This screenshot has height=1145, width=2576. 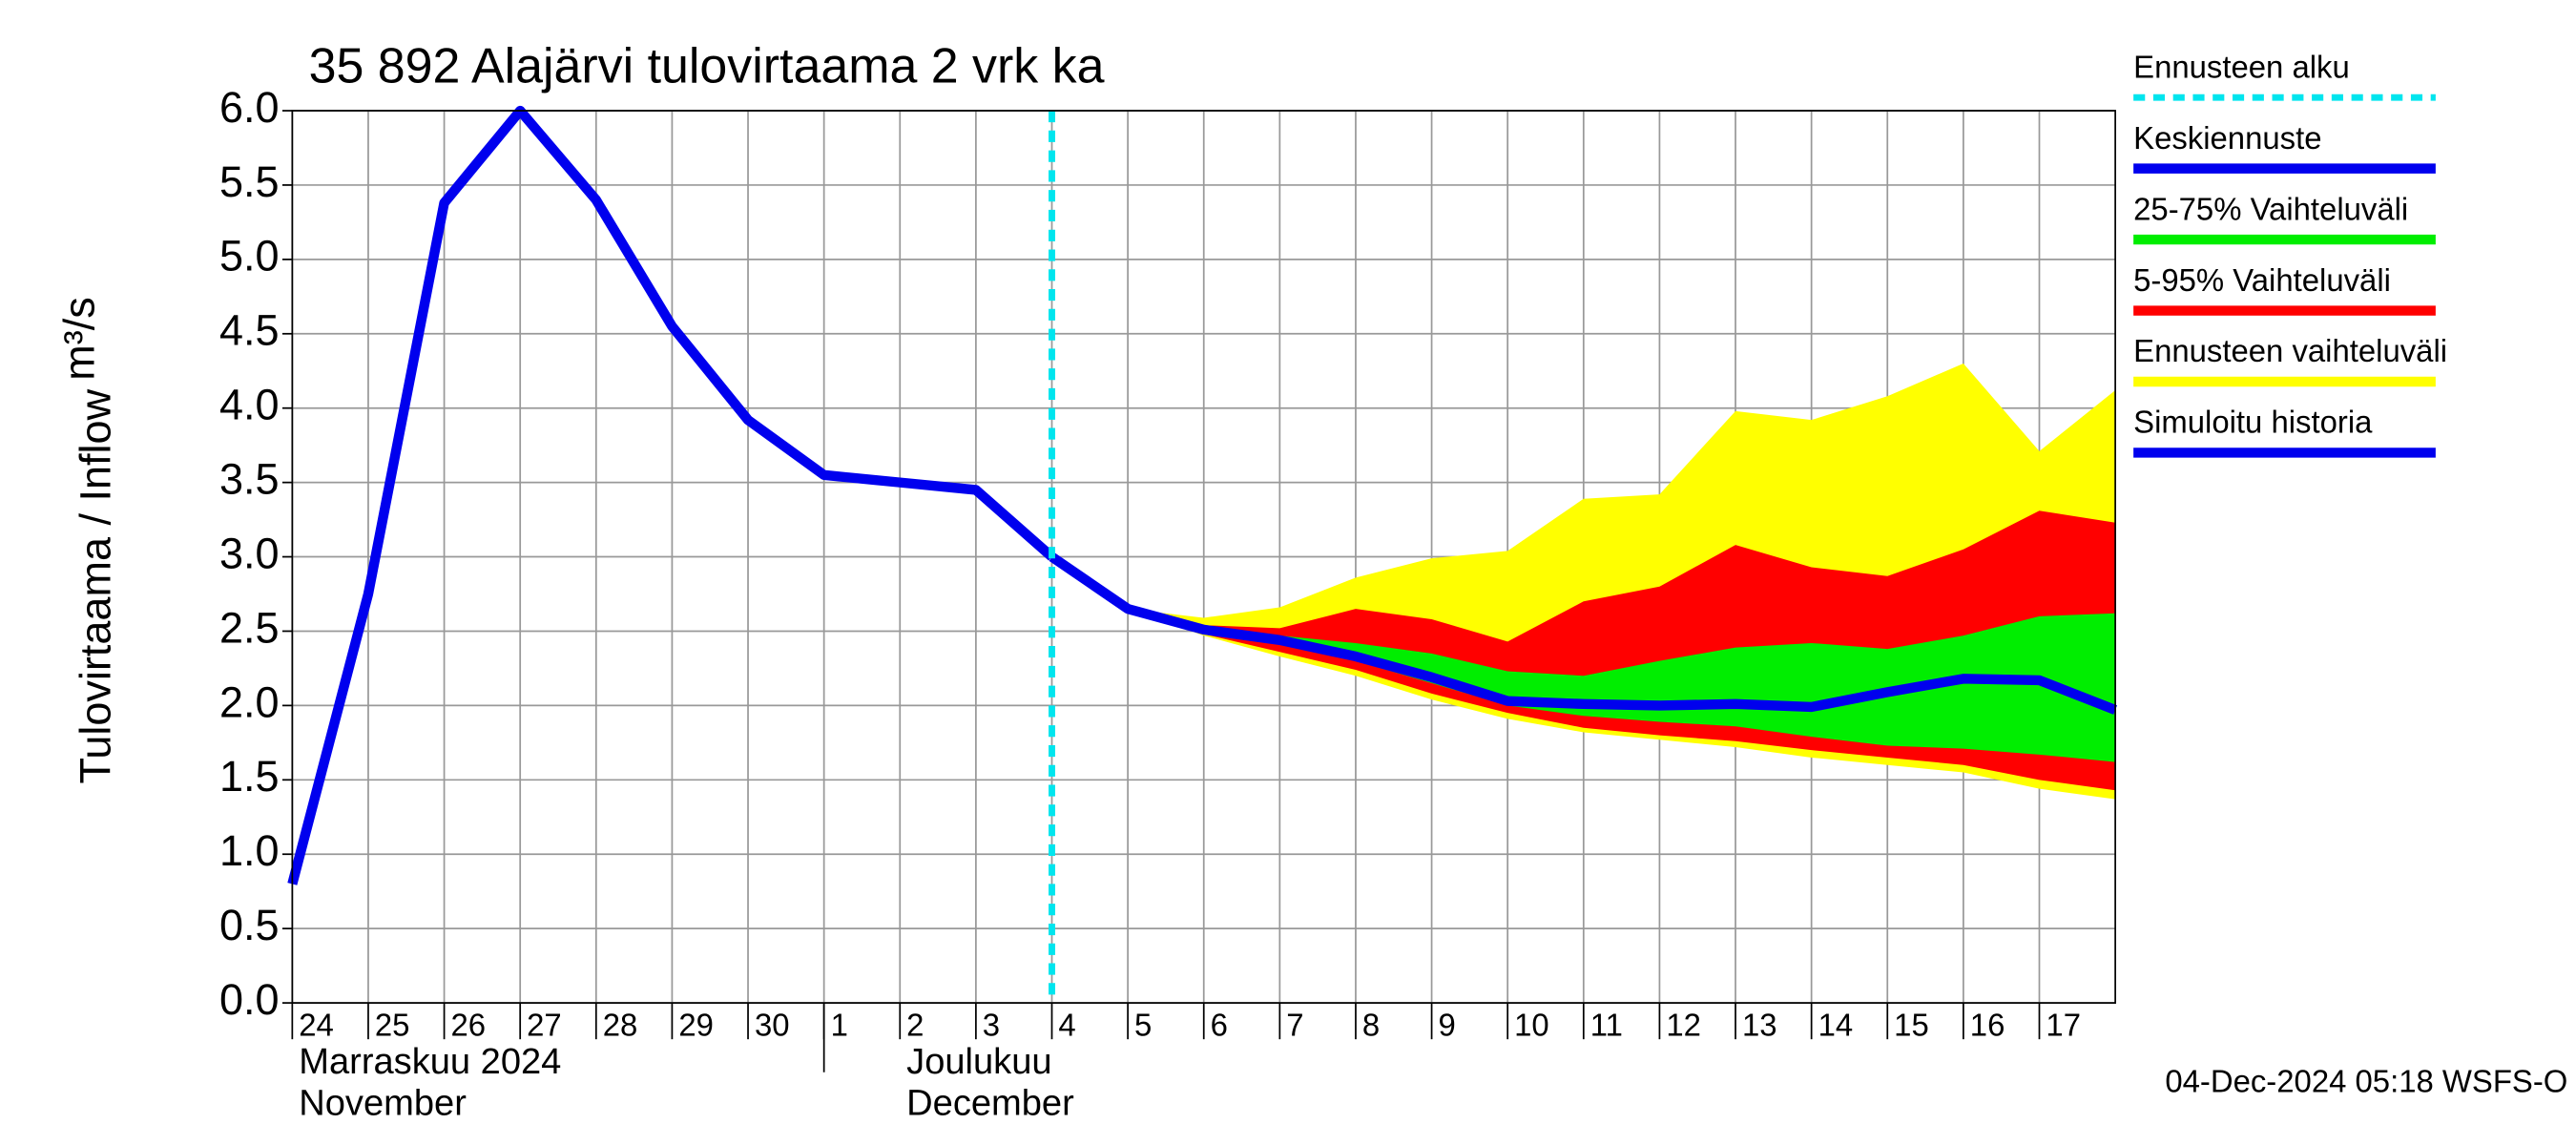 I want to click on y-tick-label: 4.0, so click(x=249, y=405).